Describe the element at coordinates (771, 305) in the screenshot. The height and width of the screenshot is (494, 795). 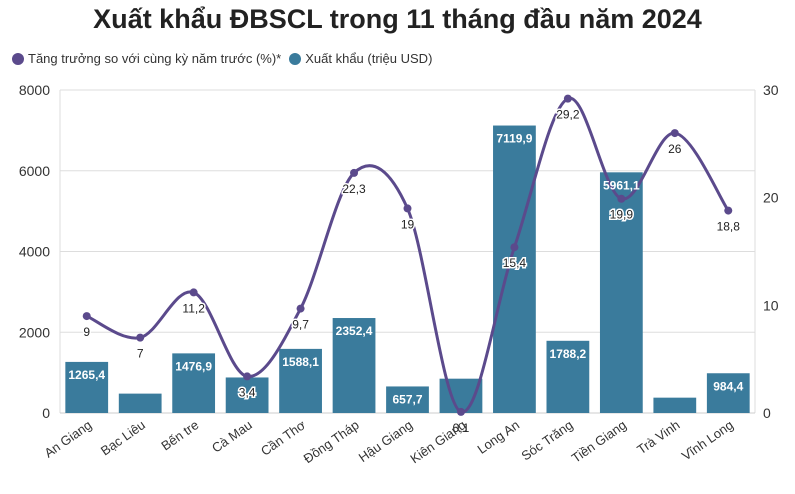
I see `y-right-tick-label: 10` at that location.